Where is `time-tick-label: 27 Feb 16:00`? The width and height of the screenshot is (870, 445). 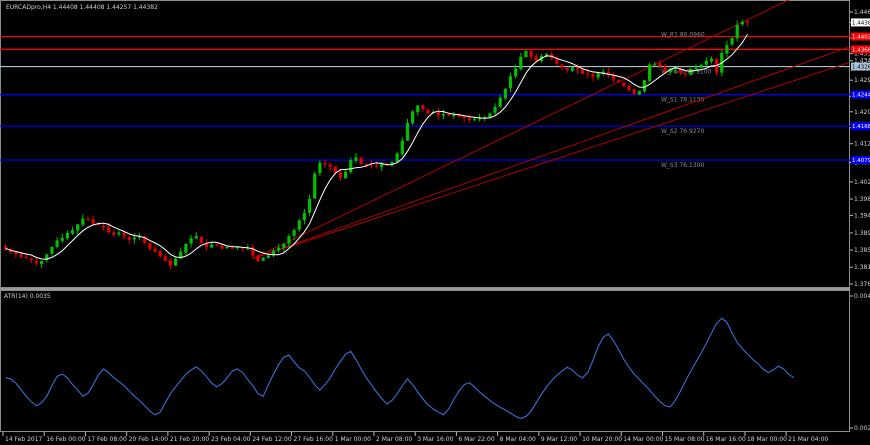 time-tick-label: 27 Feb 16:00 is located at coordinates (314, 439).